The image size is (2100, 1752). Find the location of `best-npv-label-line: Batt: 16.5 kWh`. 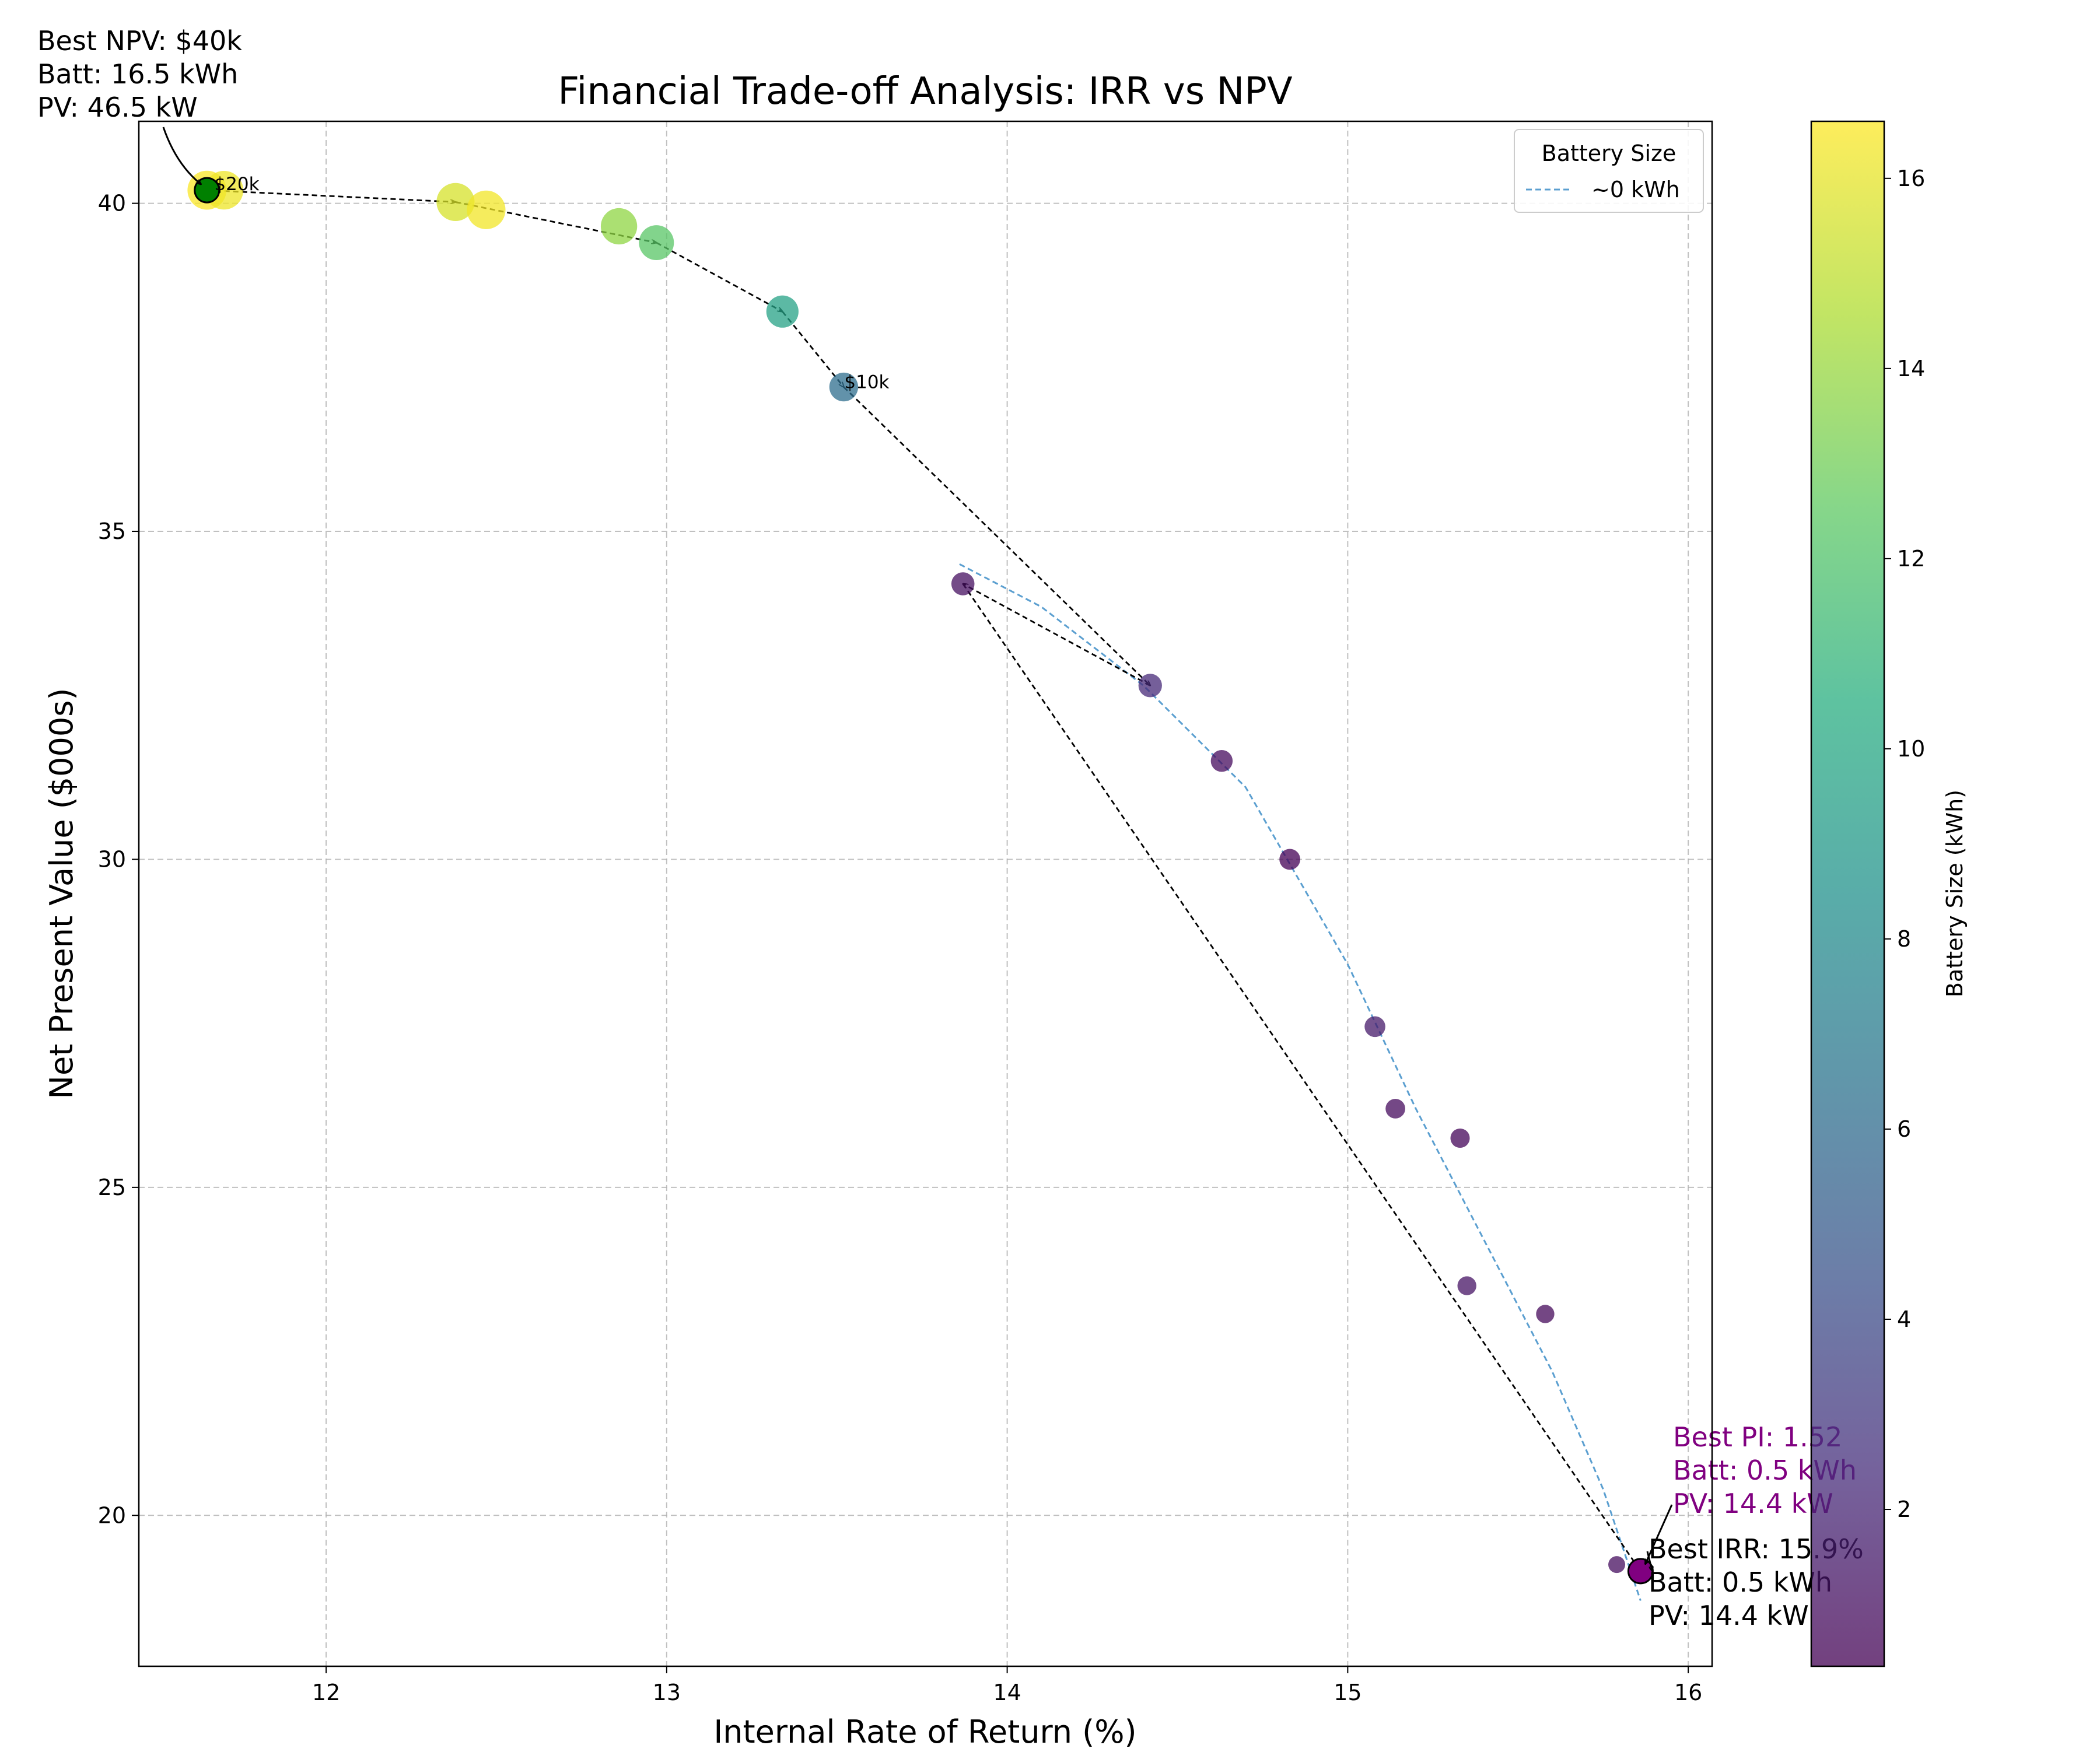

best-npv-label-line: Batt: 16.5 kWh is located at coordinates (137, 74).